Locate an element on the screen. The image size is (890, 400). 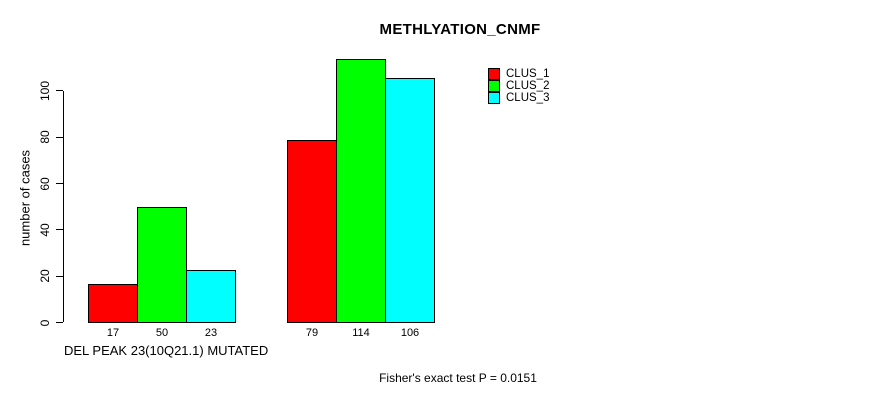
legend-item-clus_2: CLUS_2 is located at coordinates (518, 86).